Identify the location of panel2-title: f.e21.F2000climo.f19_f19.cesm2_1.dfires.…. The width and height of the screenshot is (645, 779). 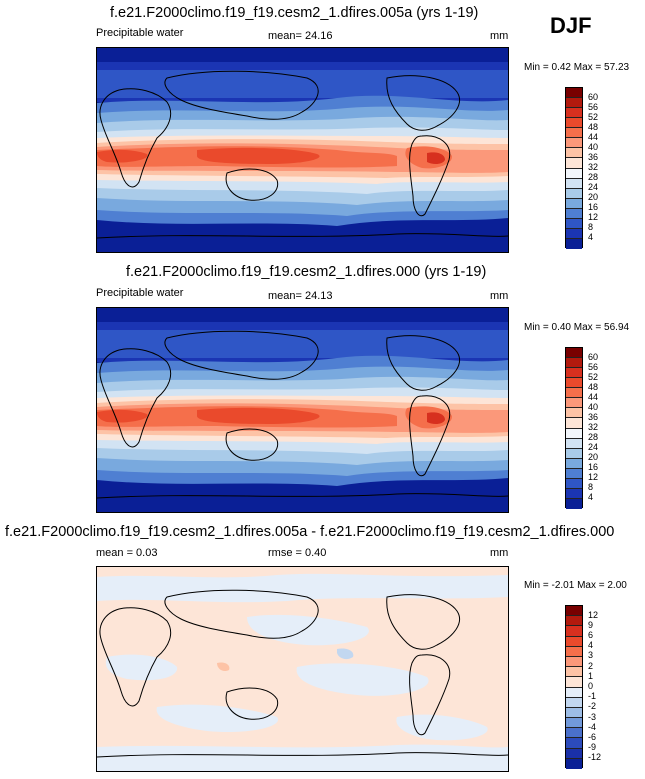
(306, 272).